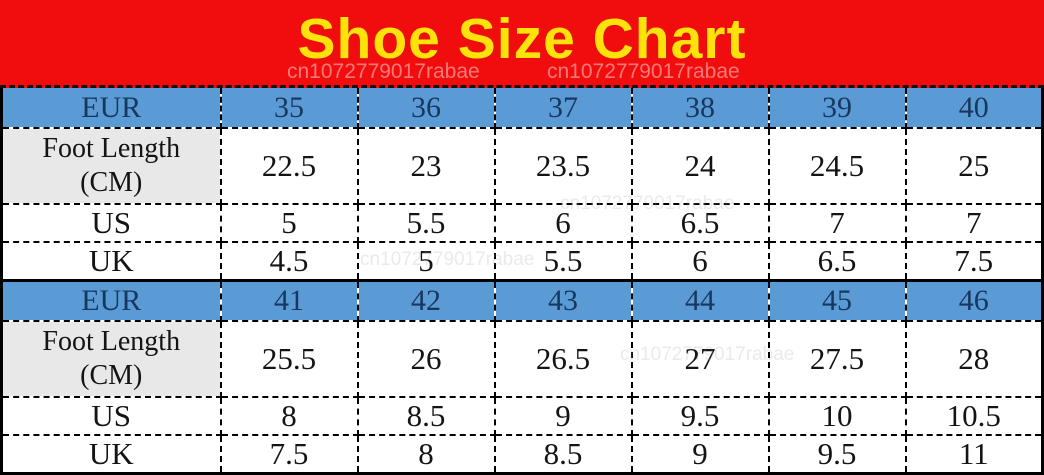 The image size is (1044, 475). What do you see at coordinates (837, 453) in the screenshot?
I see `uk-size-cell: 9.5` at bounding box center [837, 453].